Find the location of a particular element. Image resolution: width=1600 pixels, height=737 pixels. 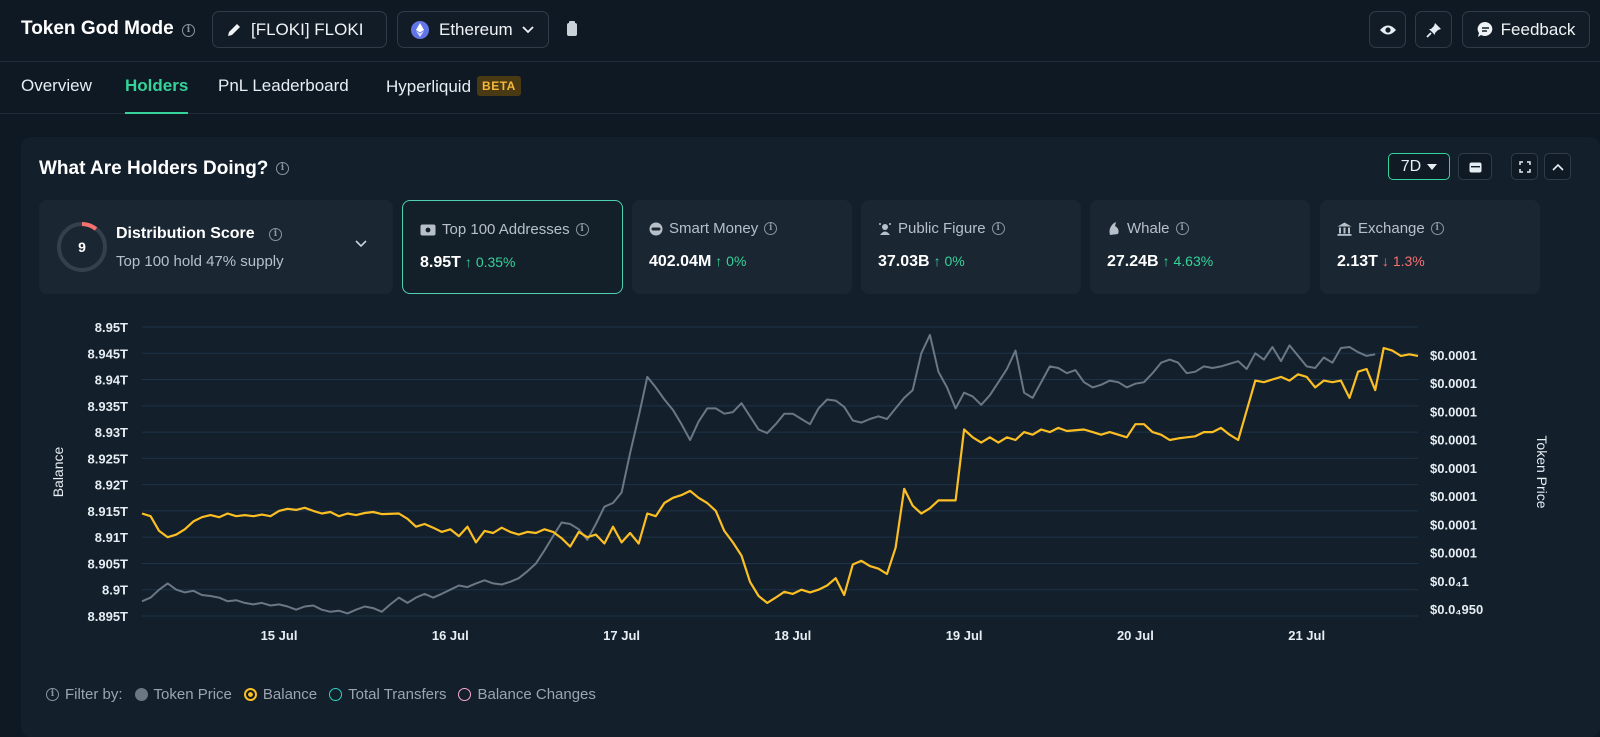

y-axis-label: Balance is located at coordinates (58, 471).